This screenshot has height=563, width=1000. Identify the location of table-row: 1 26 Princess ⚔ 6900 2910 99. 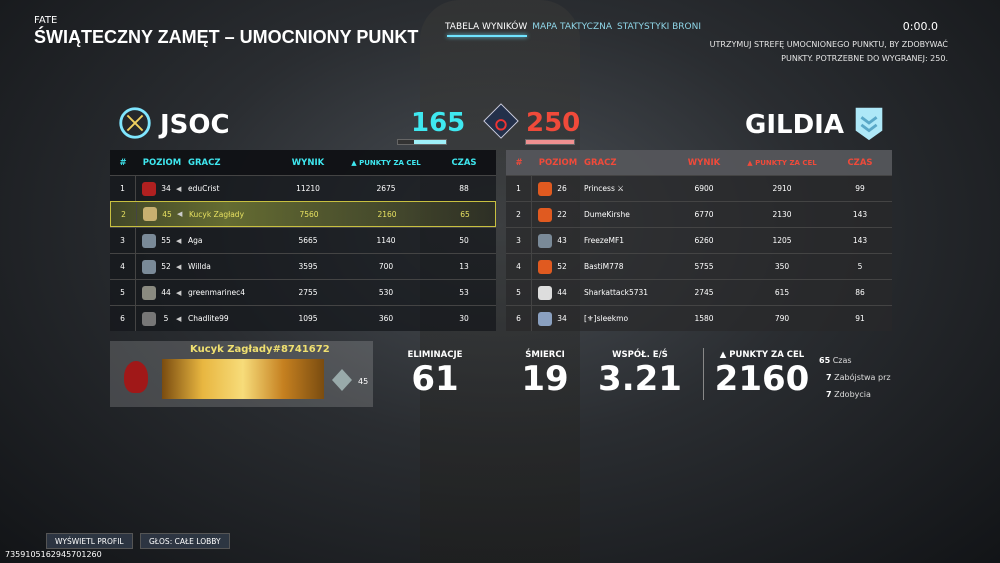
(699, 188).